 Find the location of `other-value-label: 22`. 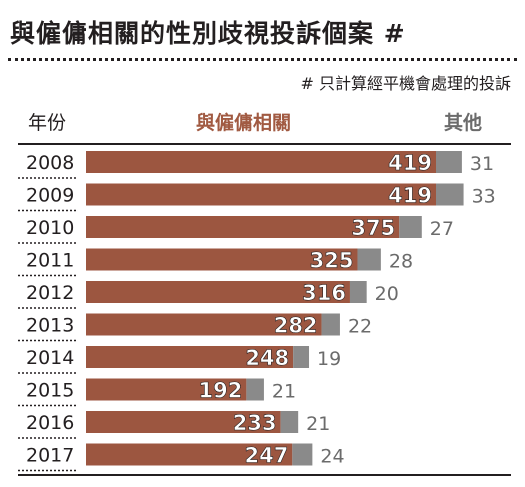

other-value-label: 22 is located at coordinates (360, 327).